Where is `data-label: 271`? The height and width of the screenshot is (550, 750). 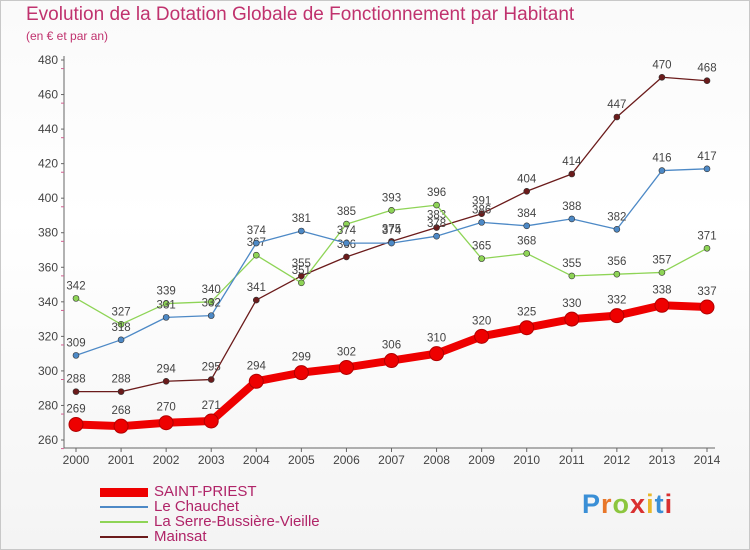
data-label: 271 is located at coordinates (211, 406).